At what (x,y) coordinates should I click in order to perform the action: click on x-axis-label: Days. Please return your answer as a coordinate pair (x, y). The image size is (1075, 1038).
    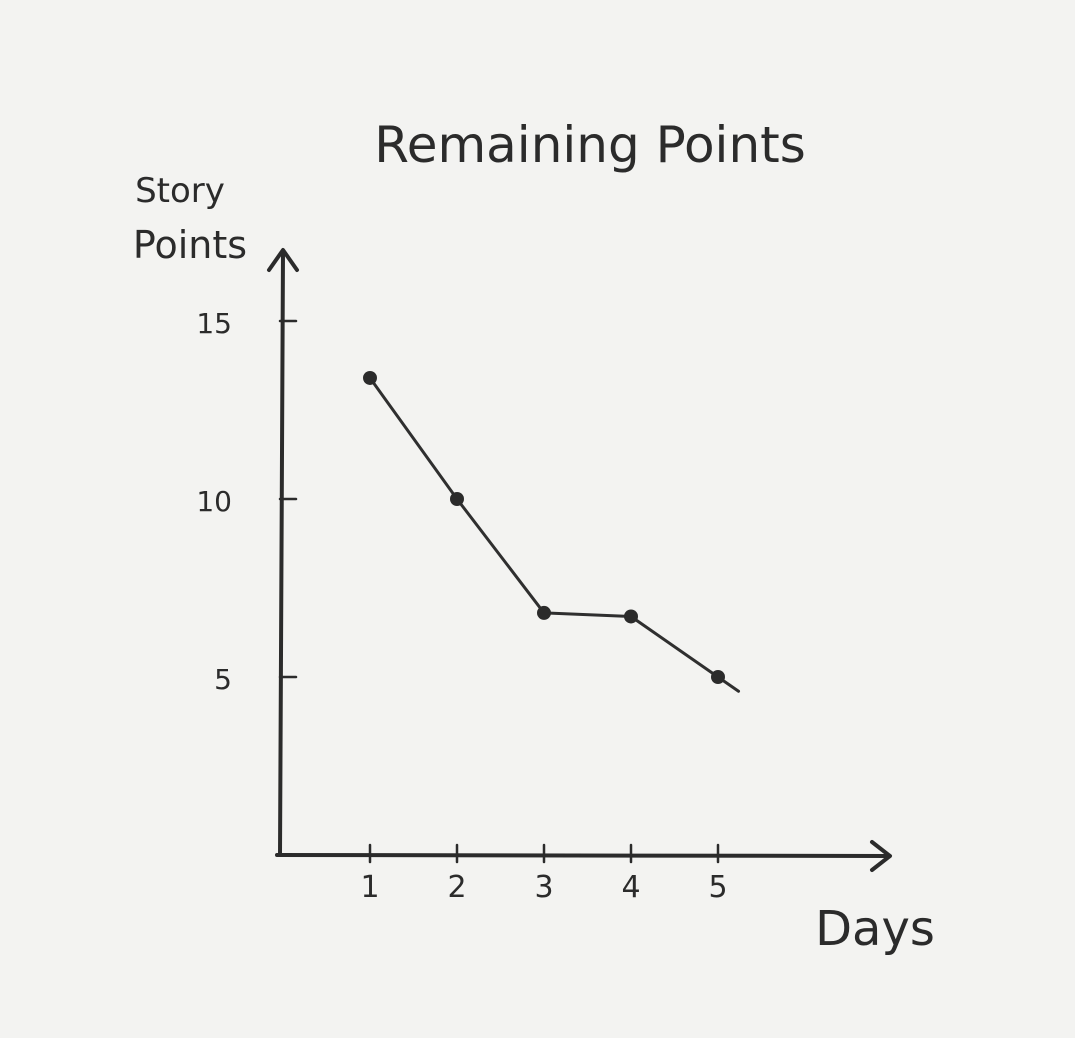
    Looking at the image, I should click on (875, 929).